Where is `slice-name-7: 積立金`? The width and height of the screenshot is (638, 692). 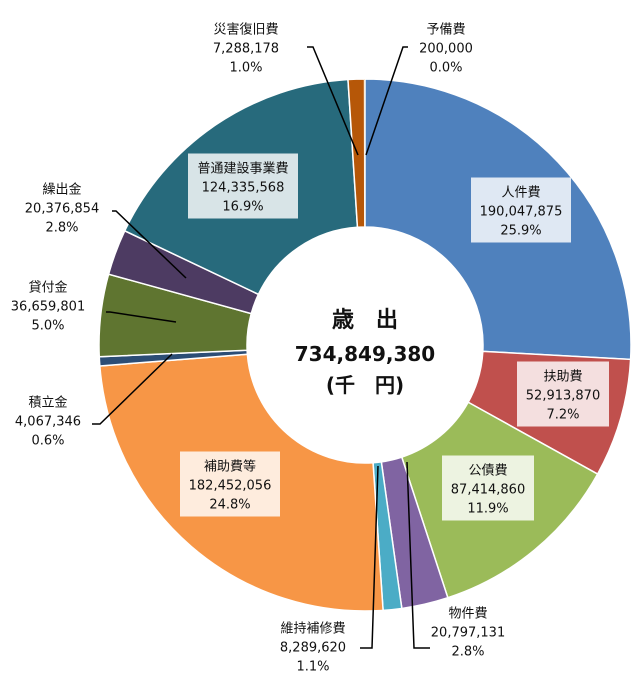
slice-name-7: 積立金 is located at coordinates (47, 403).